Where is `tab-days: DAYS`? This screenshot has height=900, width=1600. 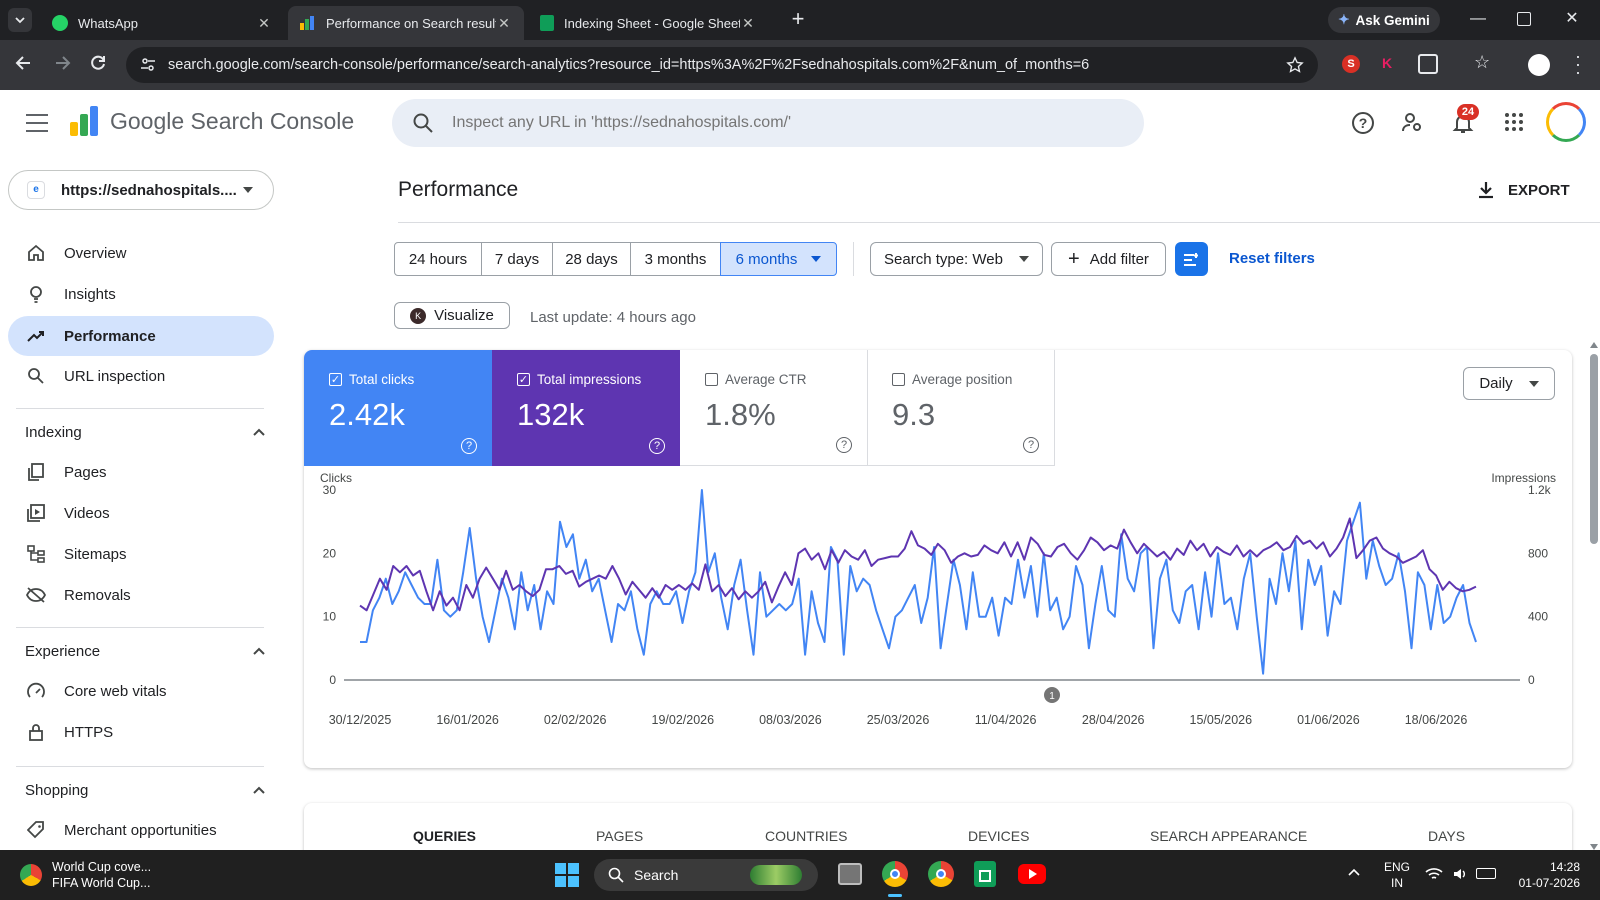 tab-days: DAYS is located at coordinates (1447, 836).